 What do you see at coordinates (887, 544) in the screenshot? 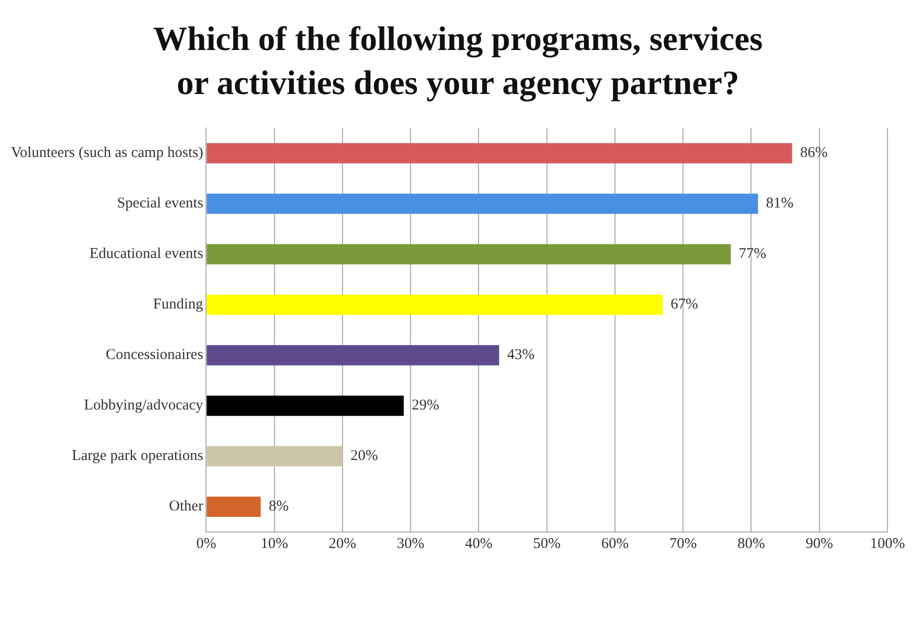
I see `x-tick-label: 100%` at bounding box center [887, 544].